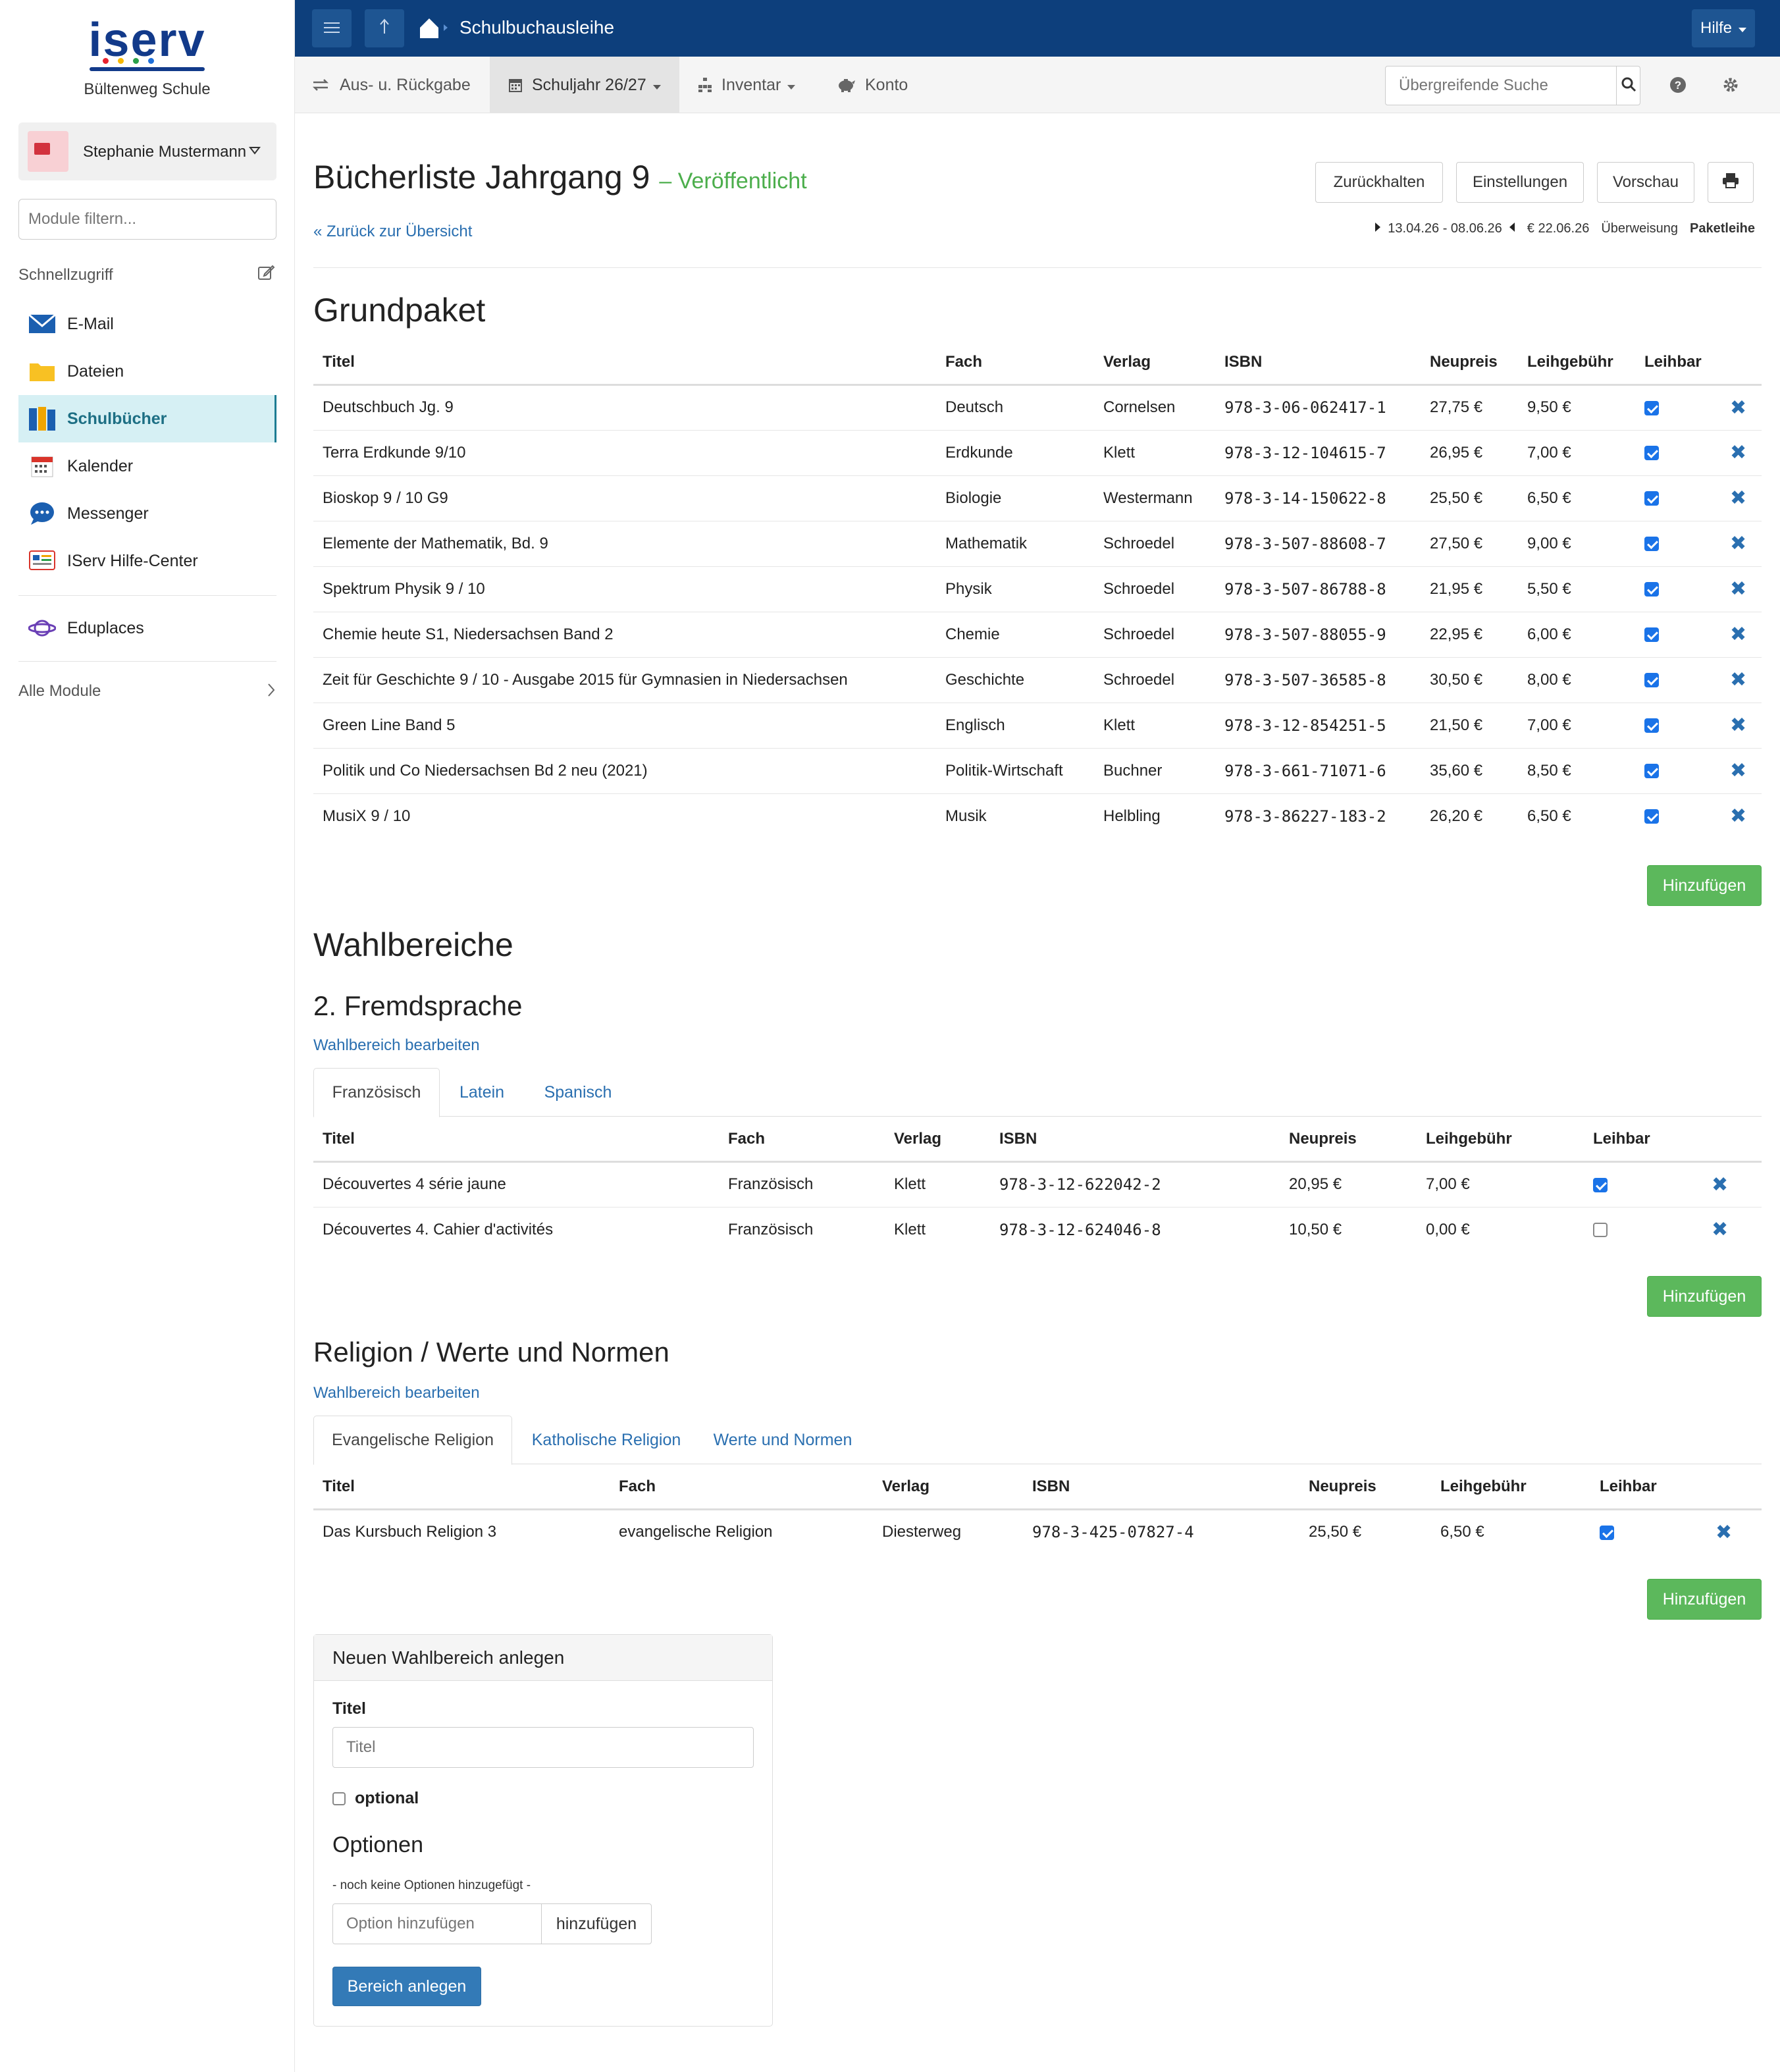 Image resolution: width=1780 pixels, height=2072 pixels. What do you see at coordinates (482, 1093) in the screenshot?
I see `tab-latin: Latein` at bounding box center [482, 1093].